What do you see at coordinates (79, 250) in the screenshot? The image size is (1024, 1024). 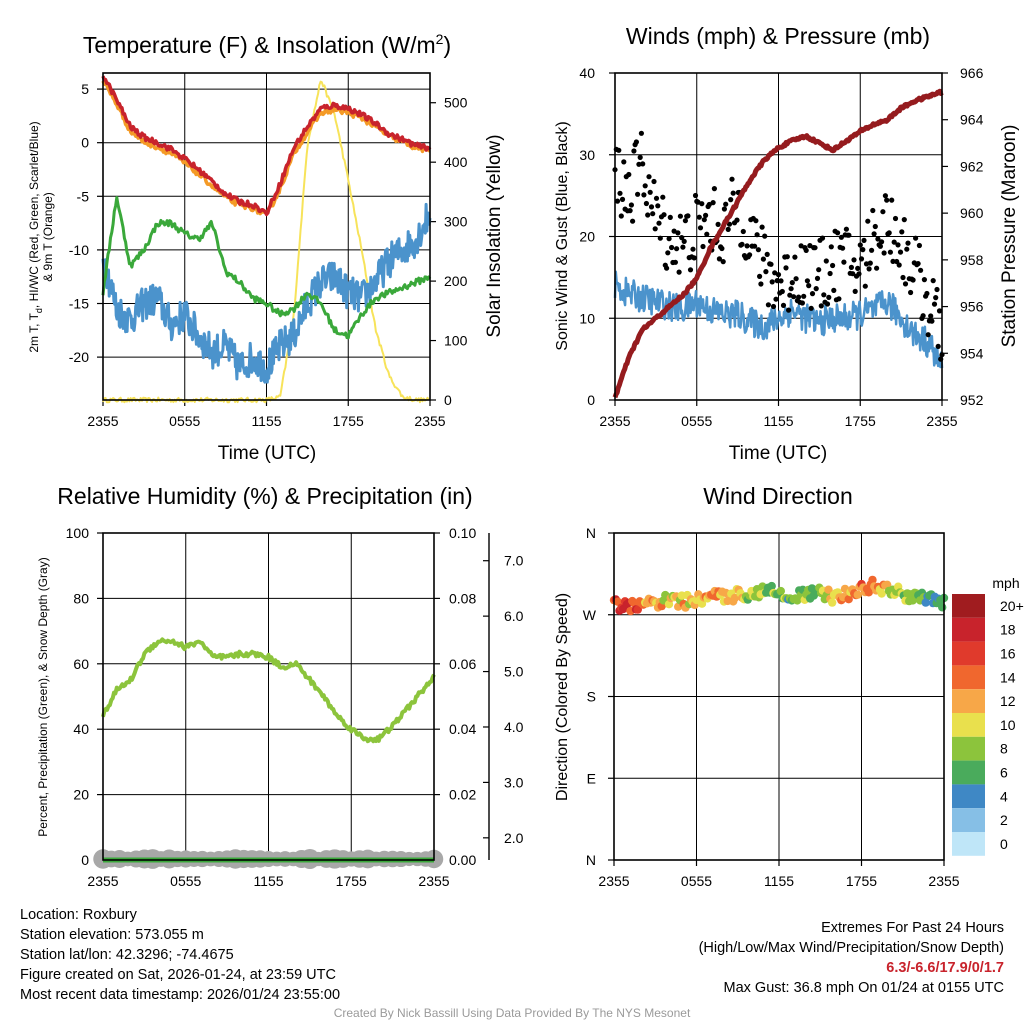 I see `temp-ytick-label: -10` at bounding box center [79, 250].